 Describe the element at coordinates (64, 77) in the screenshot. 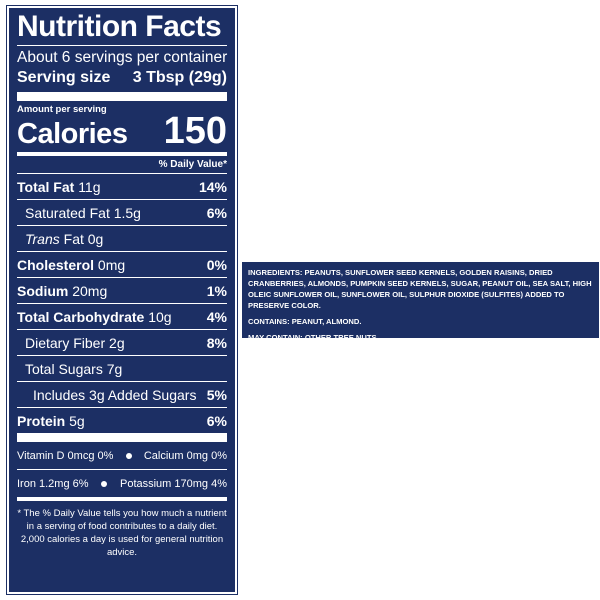

I see `serving-size-label: Serving size` at that location.